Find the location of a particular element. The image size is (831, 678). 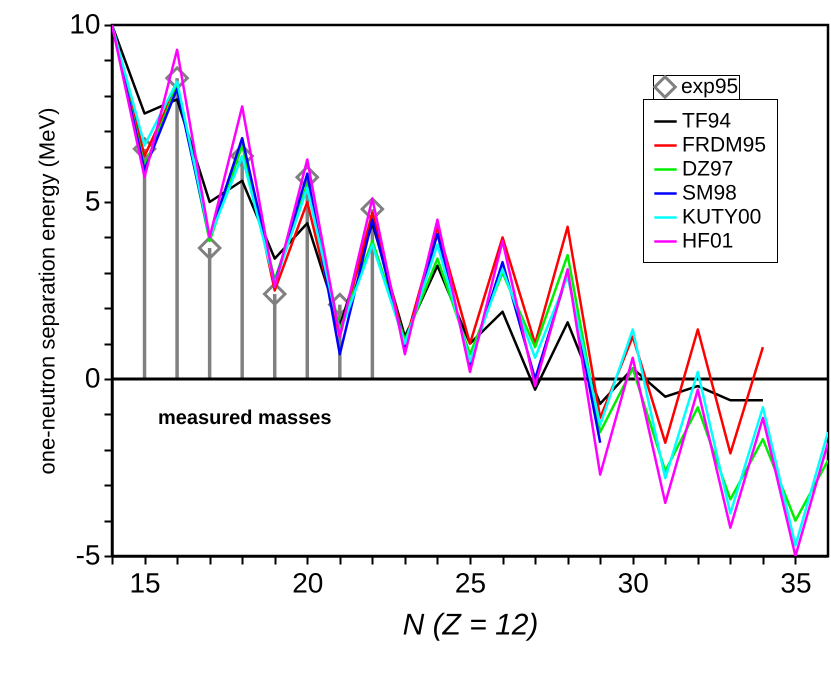

legend-label: exp95 is located at coordinates (709, 86).